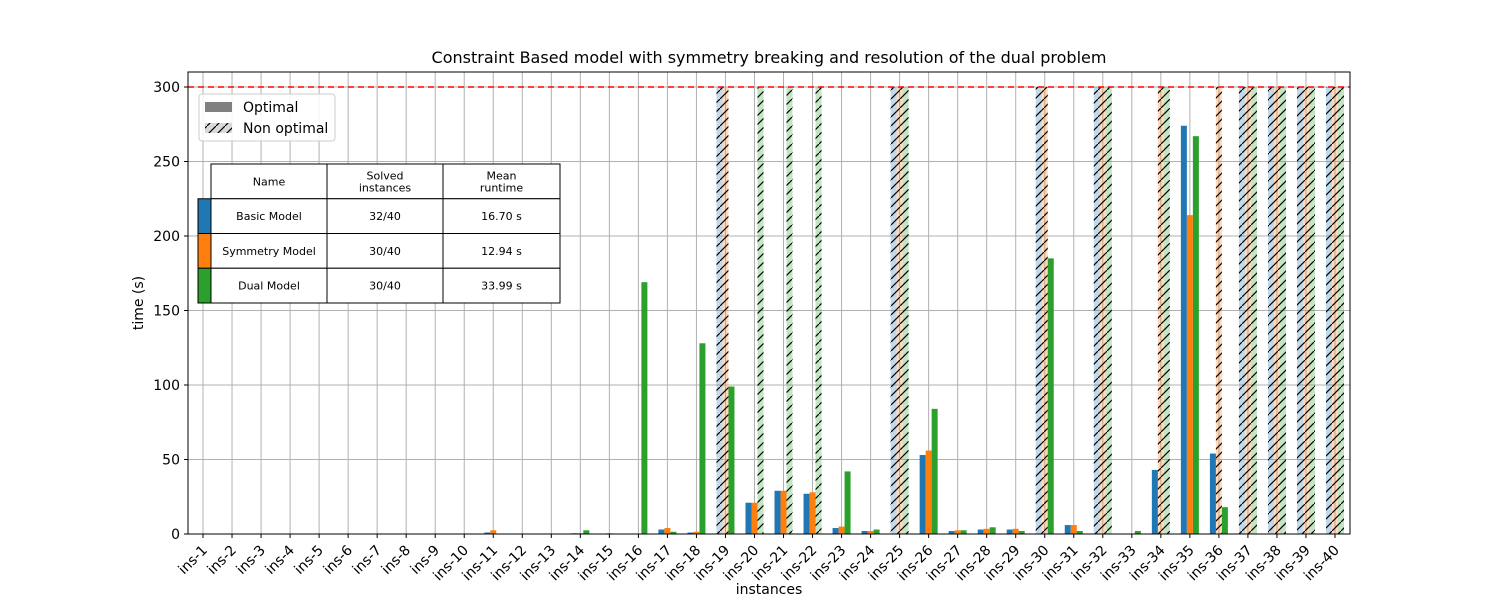  I want to click on y-tick-label: 250, so click(166, 163).